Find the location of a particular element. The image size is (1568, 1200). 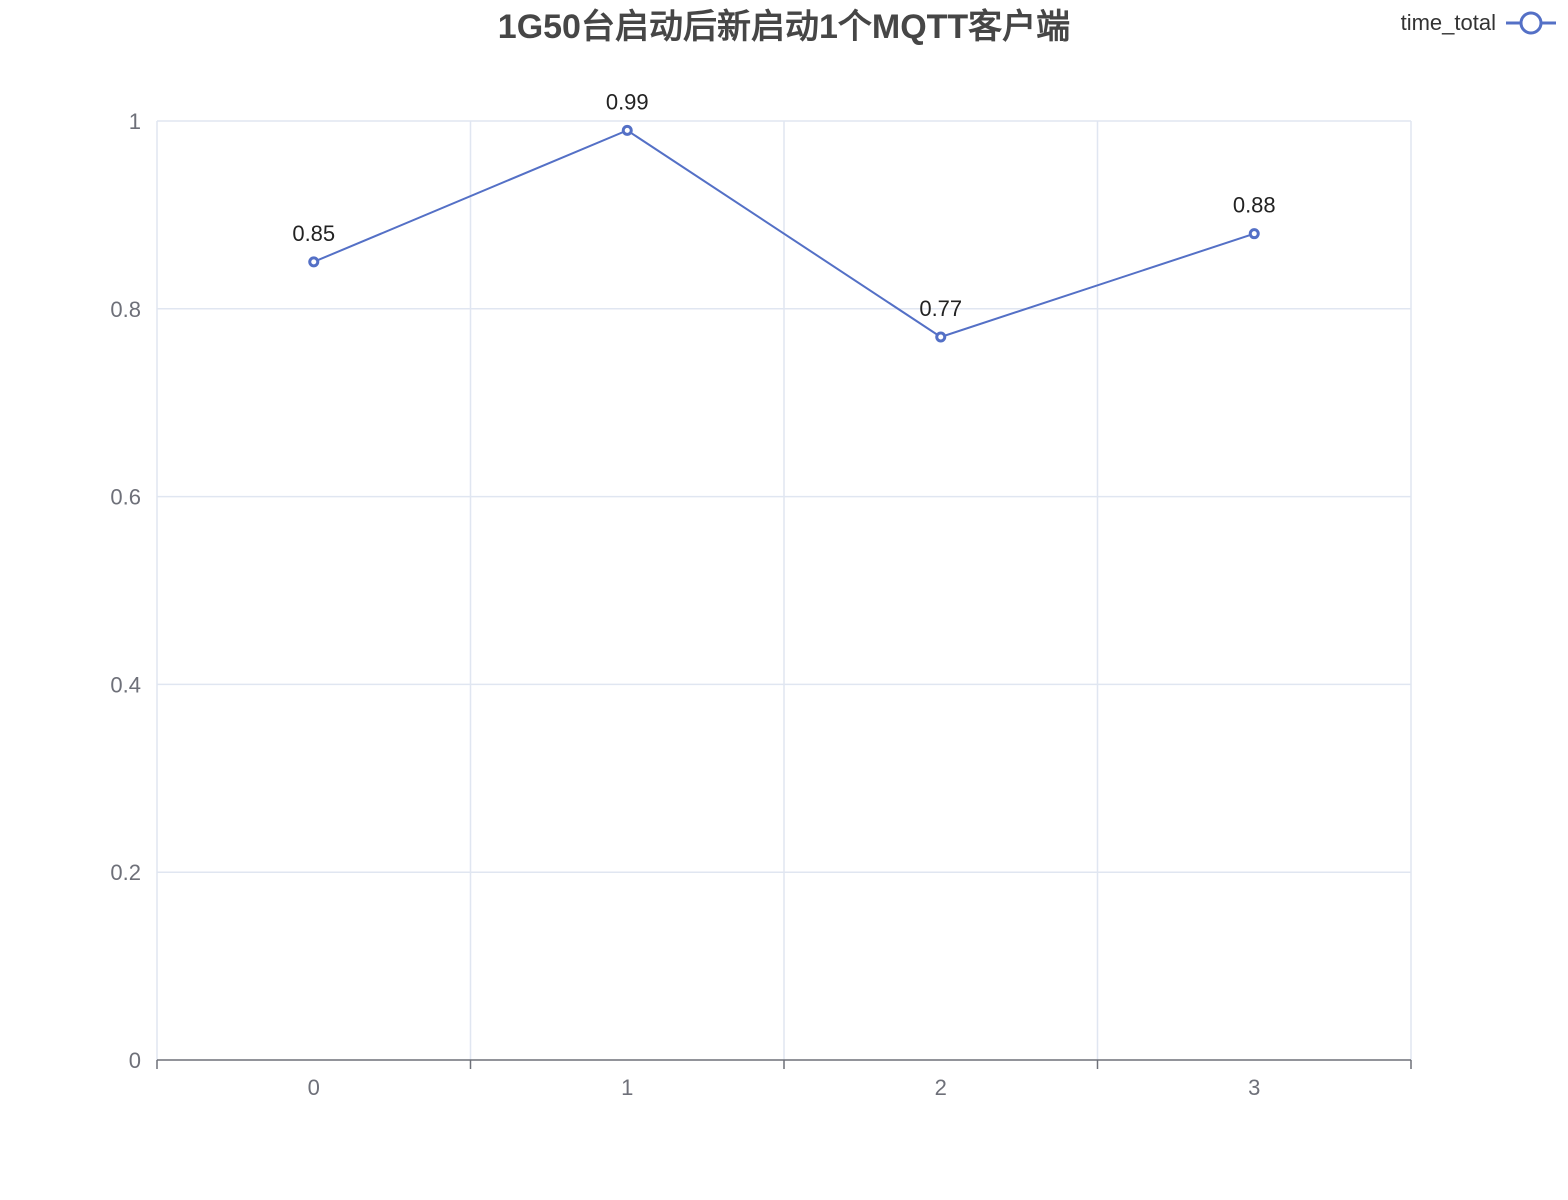

chart-title: 1G50台启动后新启动1个MQTT客户端 is located at coordinates (784, 26).